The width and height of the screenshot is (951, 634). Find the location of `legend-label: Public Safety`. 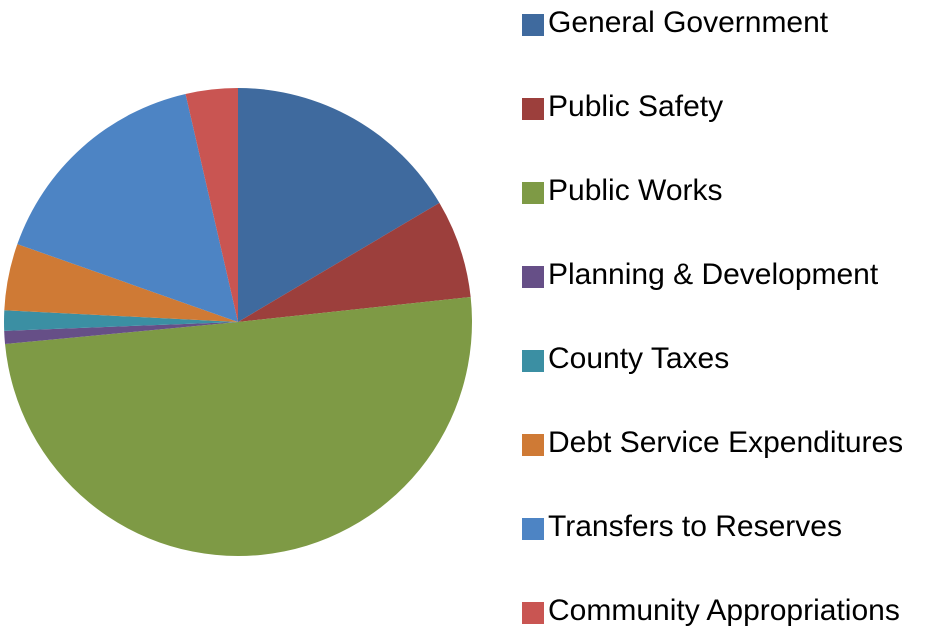

legend-label: Public Safety is located at coordinates (635, 106).